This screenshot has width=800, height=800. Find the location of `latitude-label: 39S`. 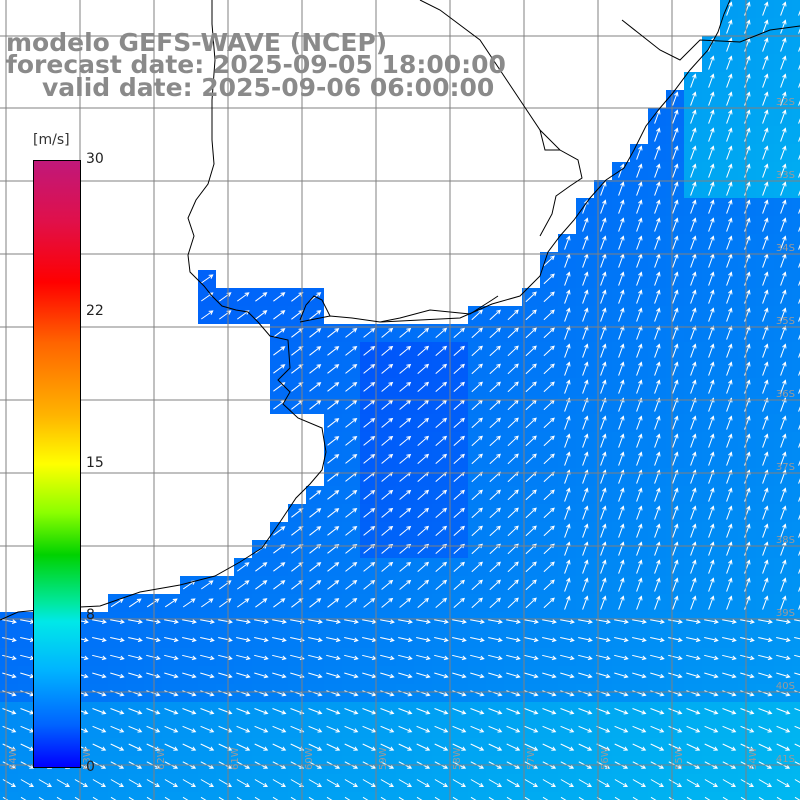

latitude-label: 39S is located at coordinates (785, 613).